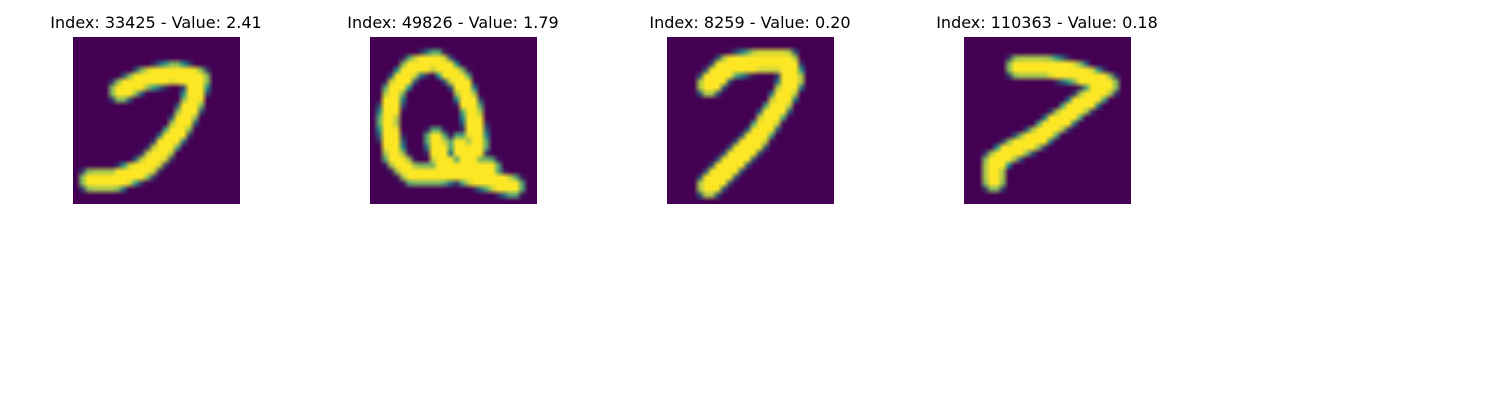 This screenshot has width=1500, height=400. I want to click on panel-title-1: Index: 33425 - Value: 2.41, so click(156, 22).